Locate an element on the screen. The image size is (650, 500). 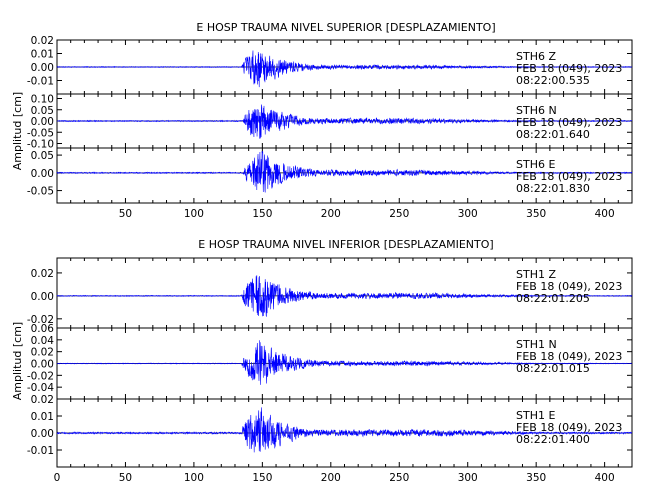
lower-x-axis: 0 50 100 150 200 250 300 350 400 is located at coordinates (334, 478).